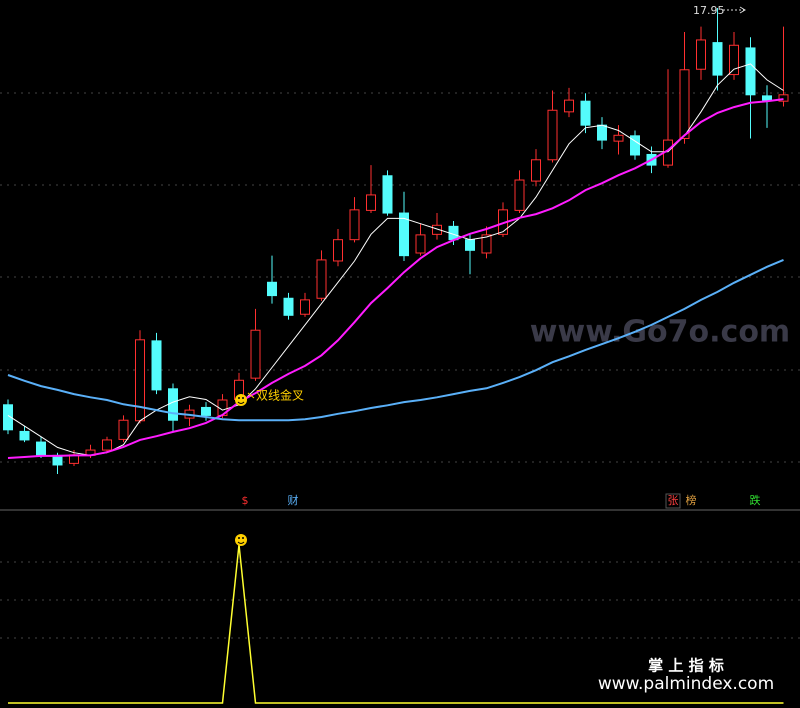 The width and height of the screenshot is (800, 708). What do you see at coordinates (755, 500) in the screenshot?
I see `marker: 跌` at bounding box center [755, 500].